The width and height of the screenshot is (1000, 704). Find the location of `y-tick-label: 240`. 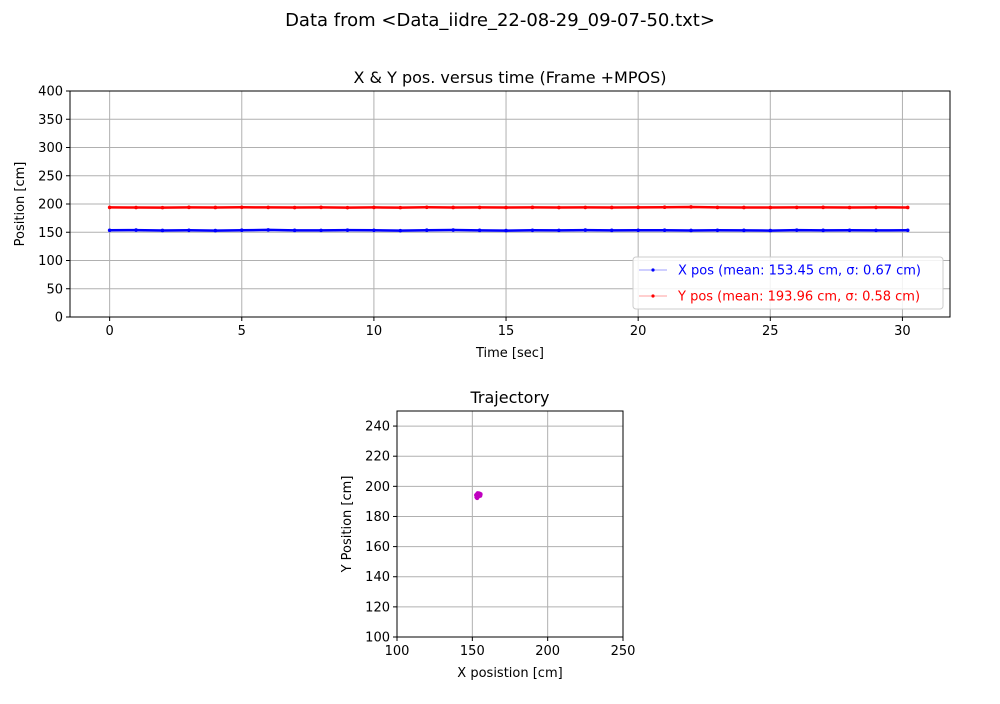

y-tick-label: 240 is located at coordinates (377, 427).